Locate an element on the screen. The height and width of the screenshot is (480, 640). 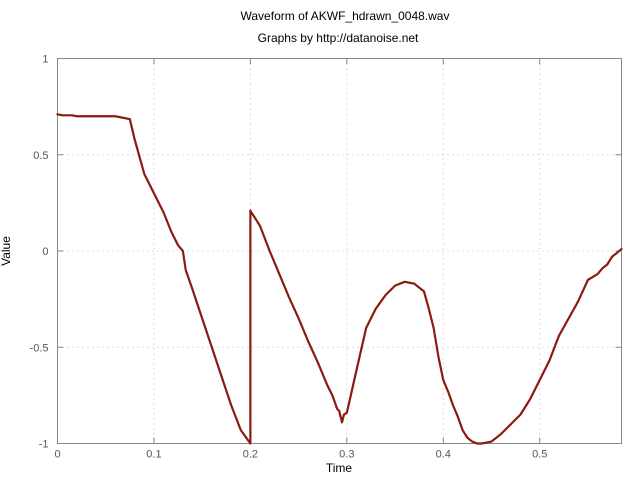
x-tick-label: 0.4 is located at coordinates (443, 455).